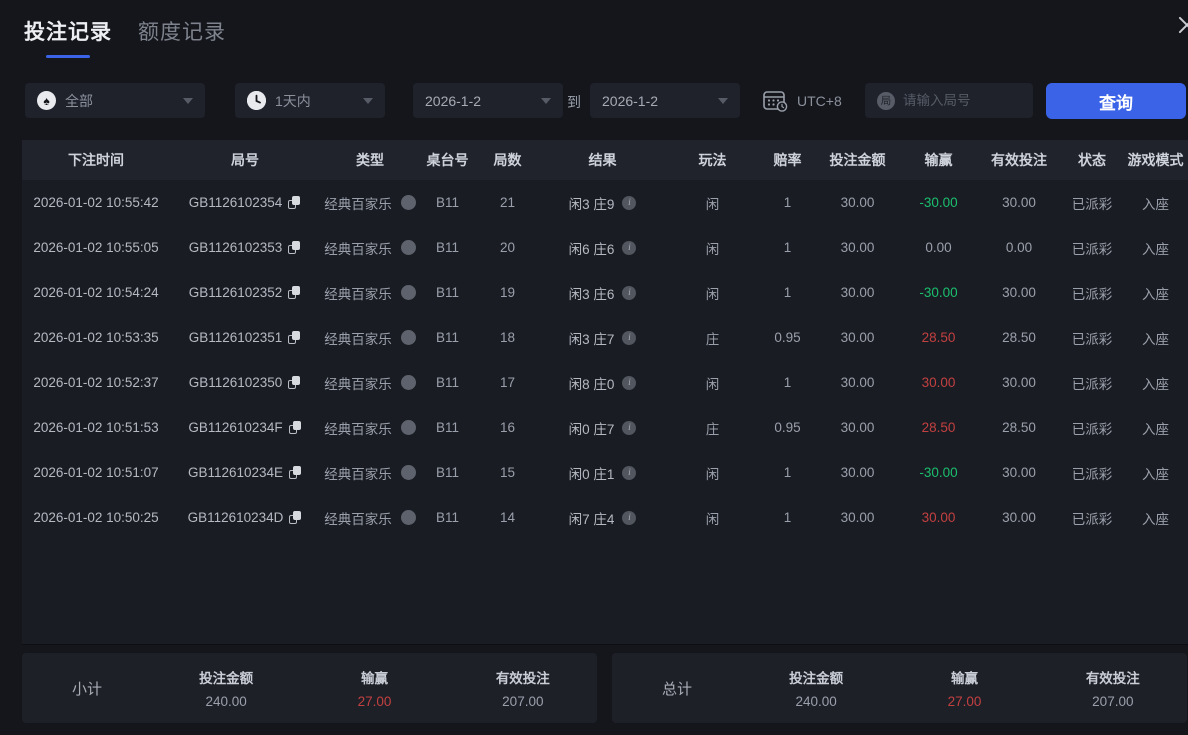 The height and width of the screenshot is (735, 1188). I want to click on round-id-text: GB112610234F, so click(235, 427).